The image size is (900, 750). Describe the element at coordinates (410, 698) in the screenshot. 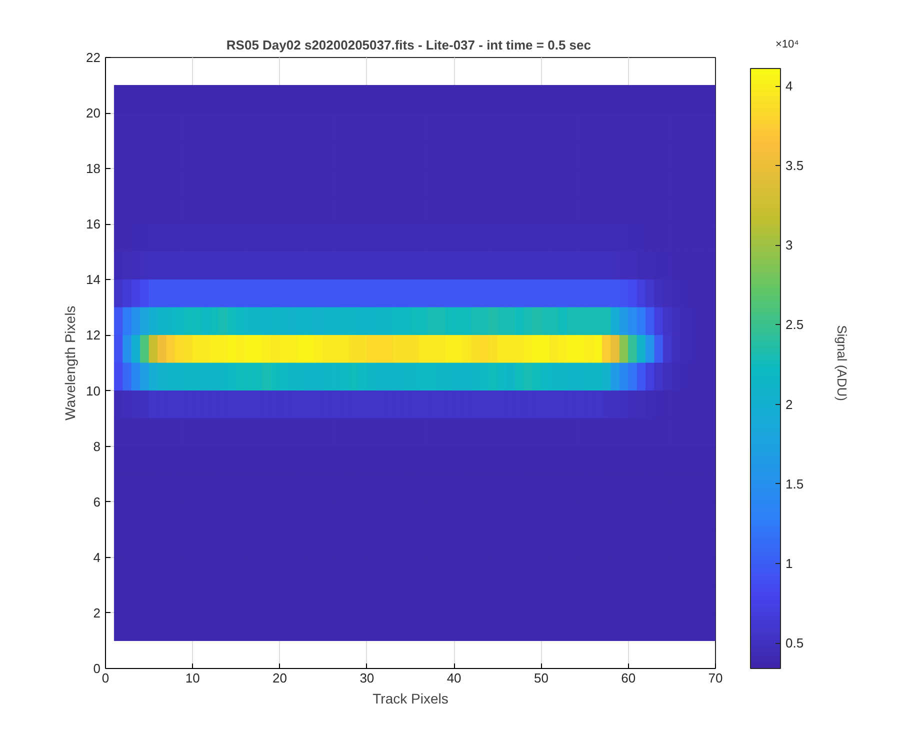

I see `x-axis-title: Track Pixels` at that location.